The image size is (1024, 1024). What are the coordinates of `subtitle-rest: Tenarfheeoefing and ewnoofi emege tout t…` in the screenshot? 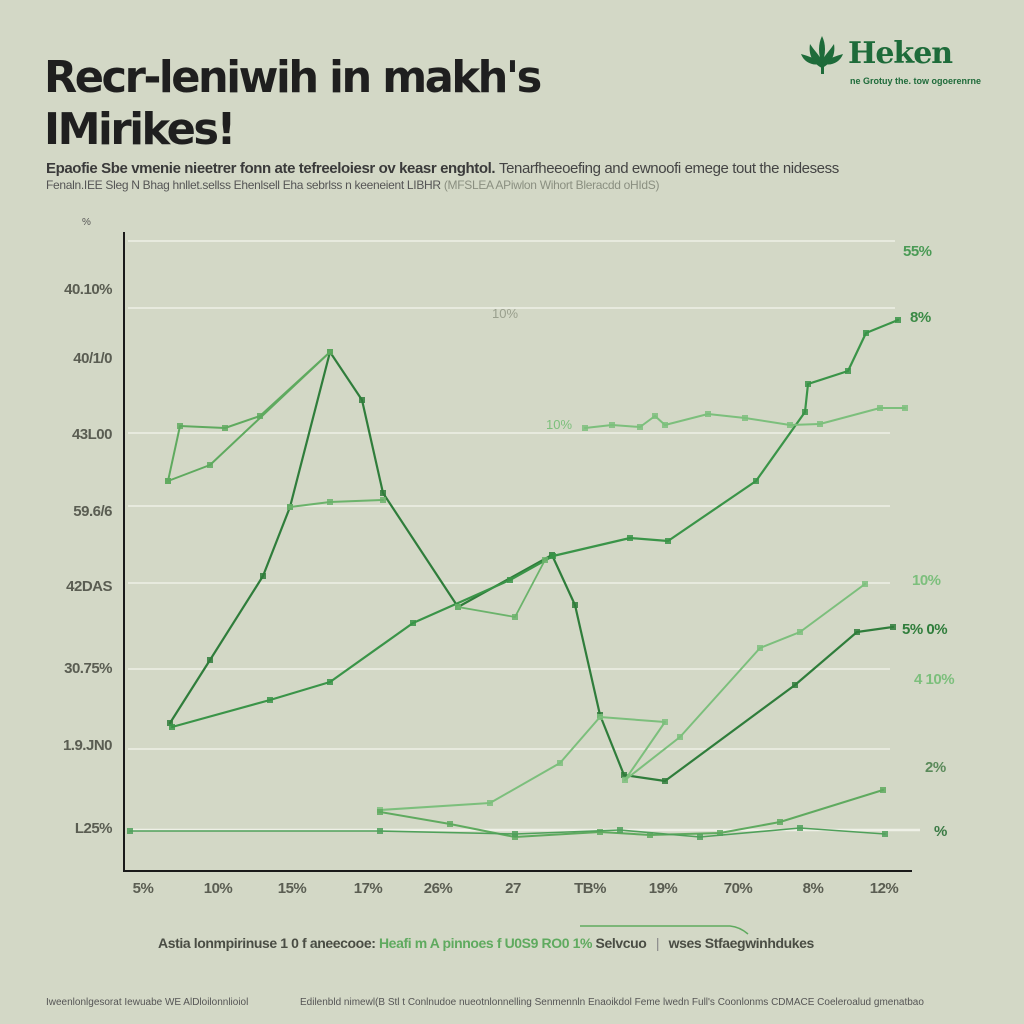 It's located at (668, 168).